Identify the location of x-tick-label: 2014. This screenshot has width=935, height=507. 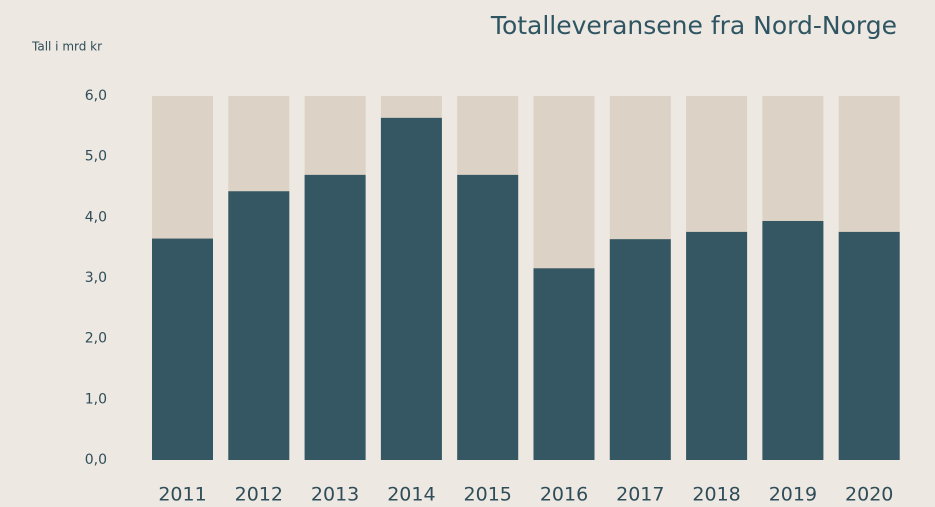
(411, 495).